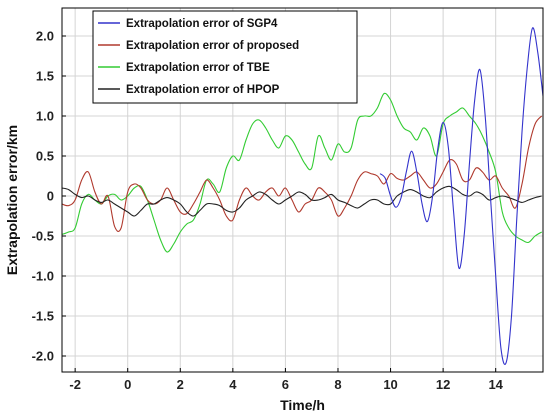  What do you see at coordinates (285, 384) in the screenshot?
I see `x-tick-label: 6` at bounding box center [285, 384].